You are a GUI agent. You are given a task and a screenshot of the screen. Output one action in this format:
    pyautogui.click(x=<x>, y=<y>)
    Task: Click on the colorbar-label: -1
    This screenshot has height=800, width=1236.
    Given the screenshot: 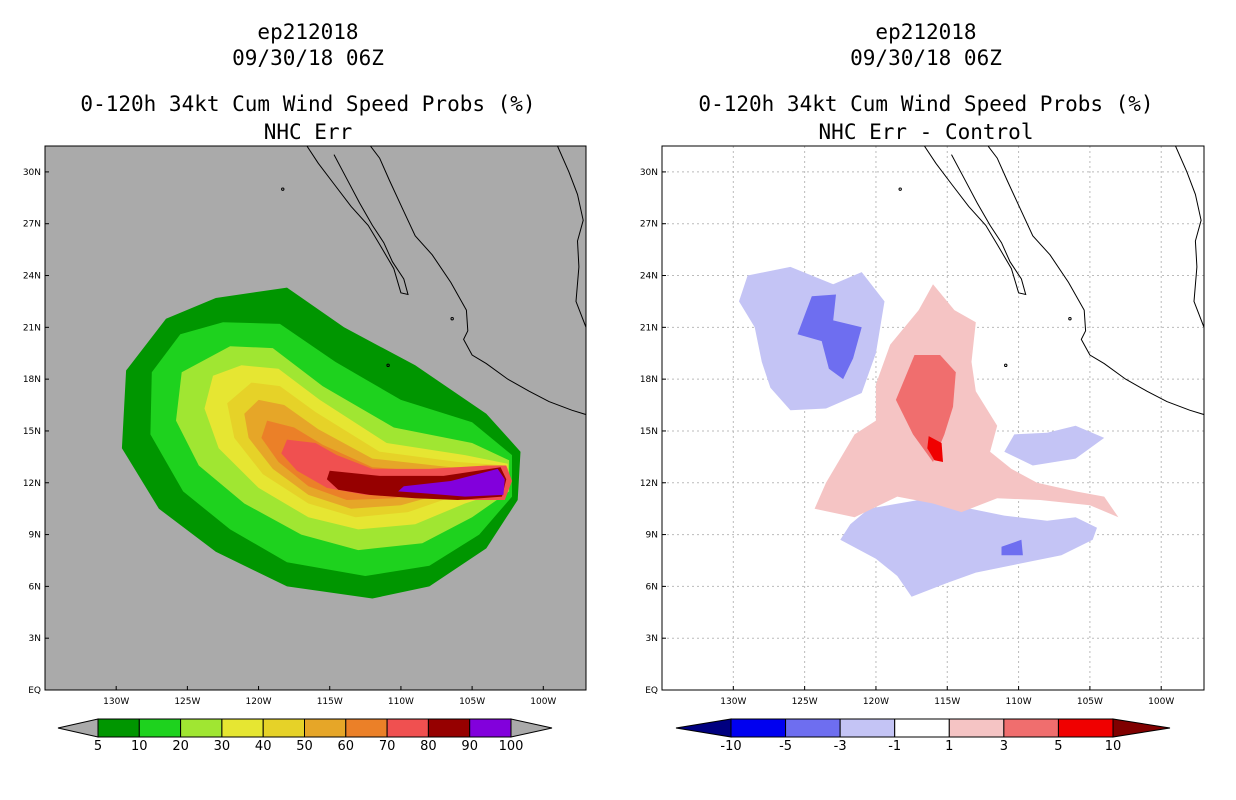 What is the action you would take?
    pyautogui.click(x=894, y=746)
    